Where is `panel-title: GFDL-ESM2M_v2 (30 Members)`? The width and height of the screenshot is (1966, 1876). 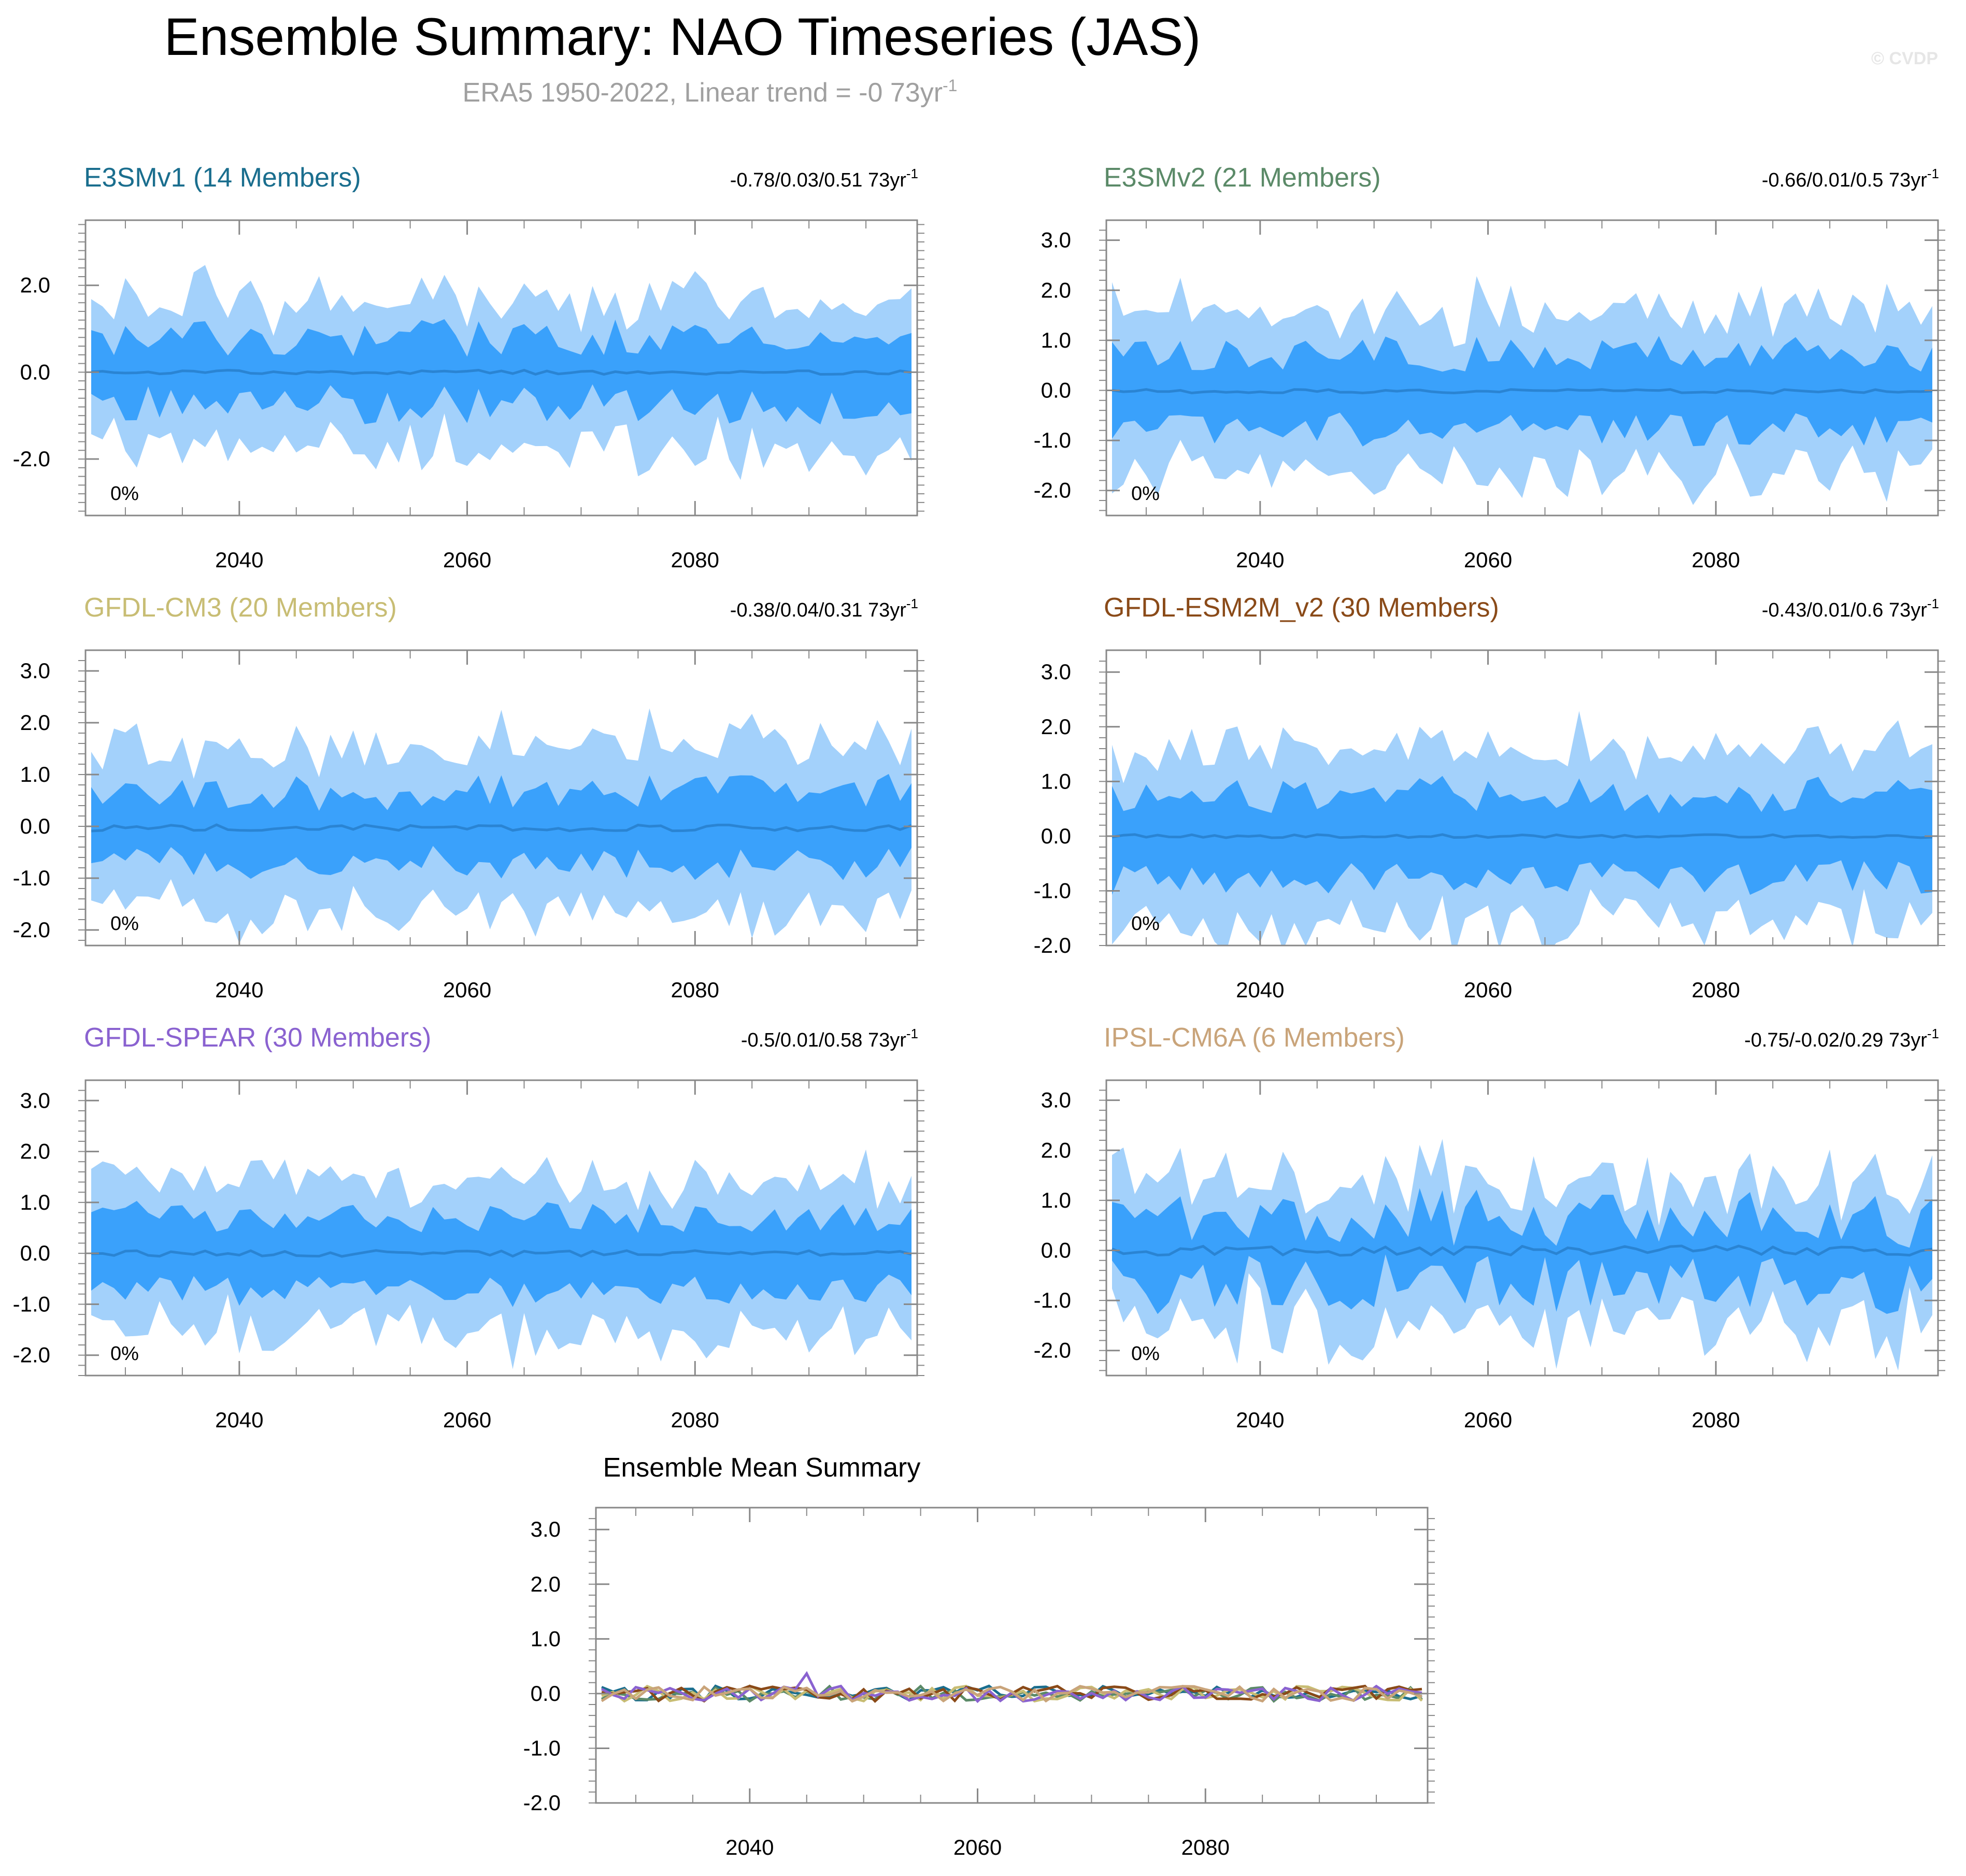 panel-title: GFDL-ESM2M_v2 (30 Members) is located at coordinates (1301, 608).